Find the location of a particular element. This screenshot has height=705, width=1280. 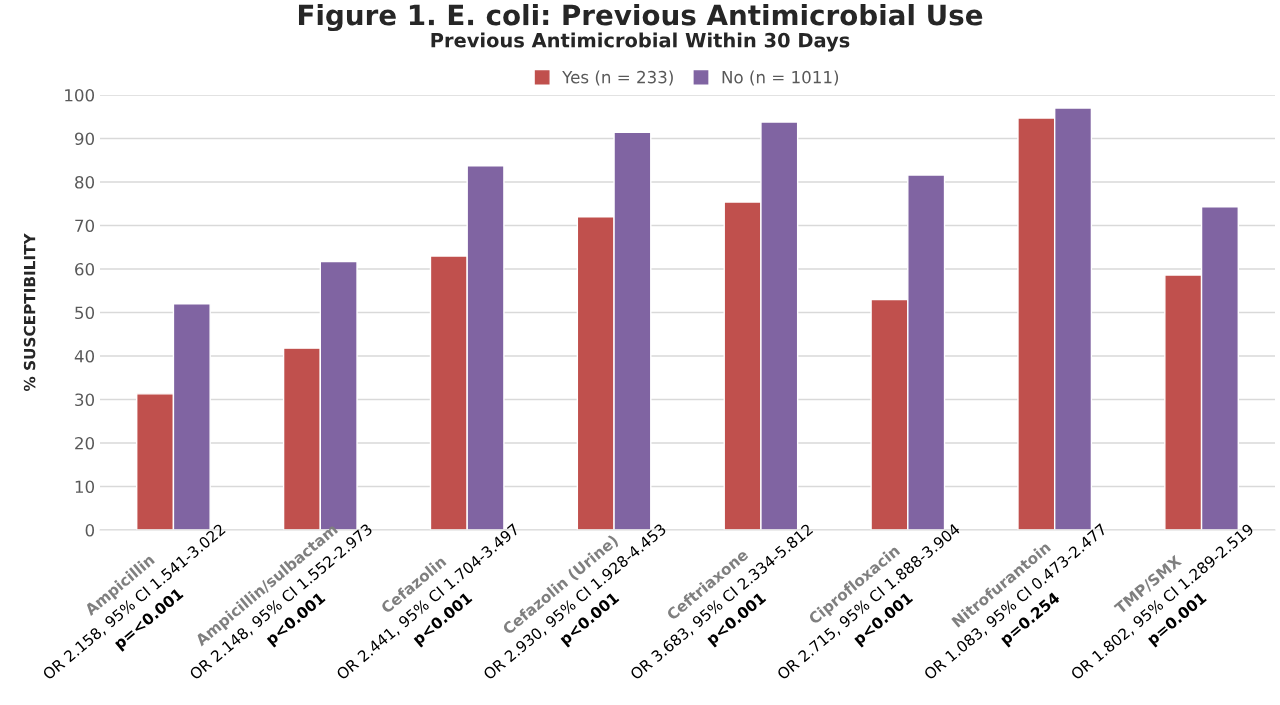

legend-label: No (n = 1011) is located at coordinates (780, 78).